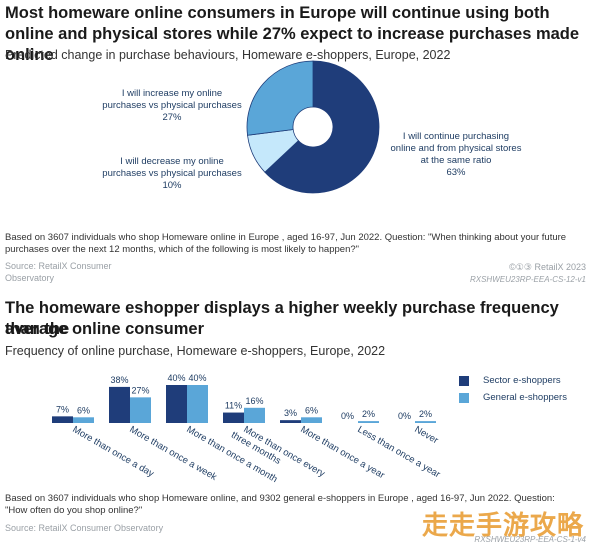  What do you see at coordinates (522, 380) in the screenshot?
I see `legend-label-sector: Sector e-shoppers` at bounding box center [522, 380].